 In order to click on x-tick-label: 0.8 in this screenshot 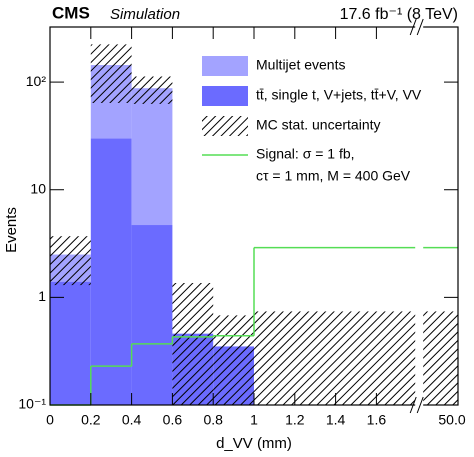, I will do `click(213, 420)`.